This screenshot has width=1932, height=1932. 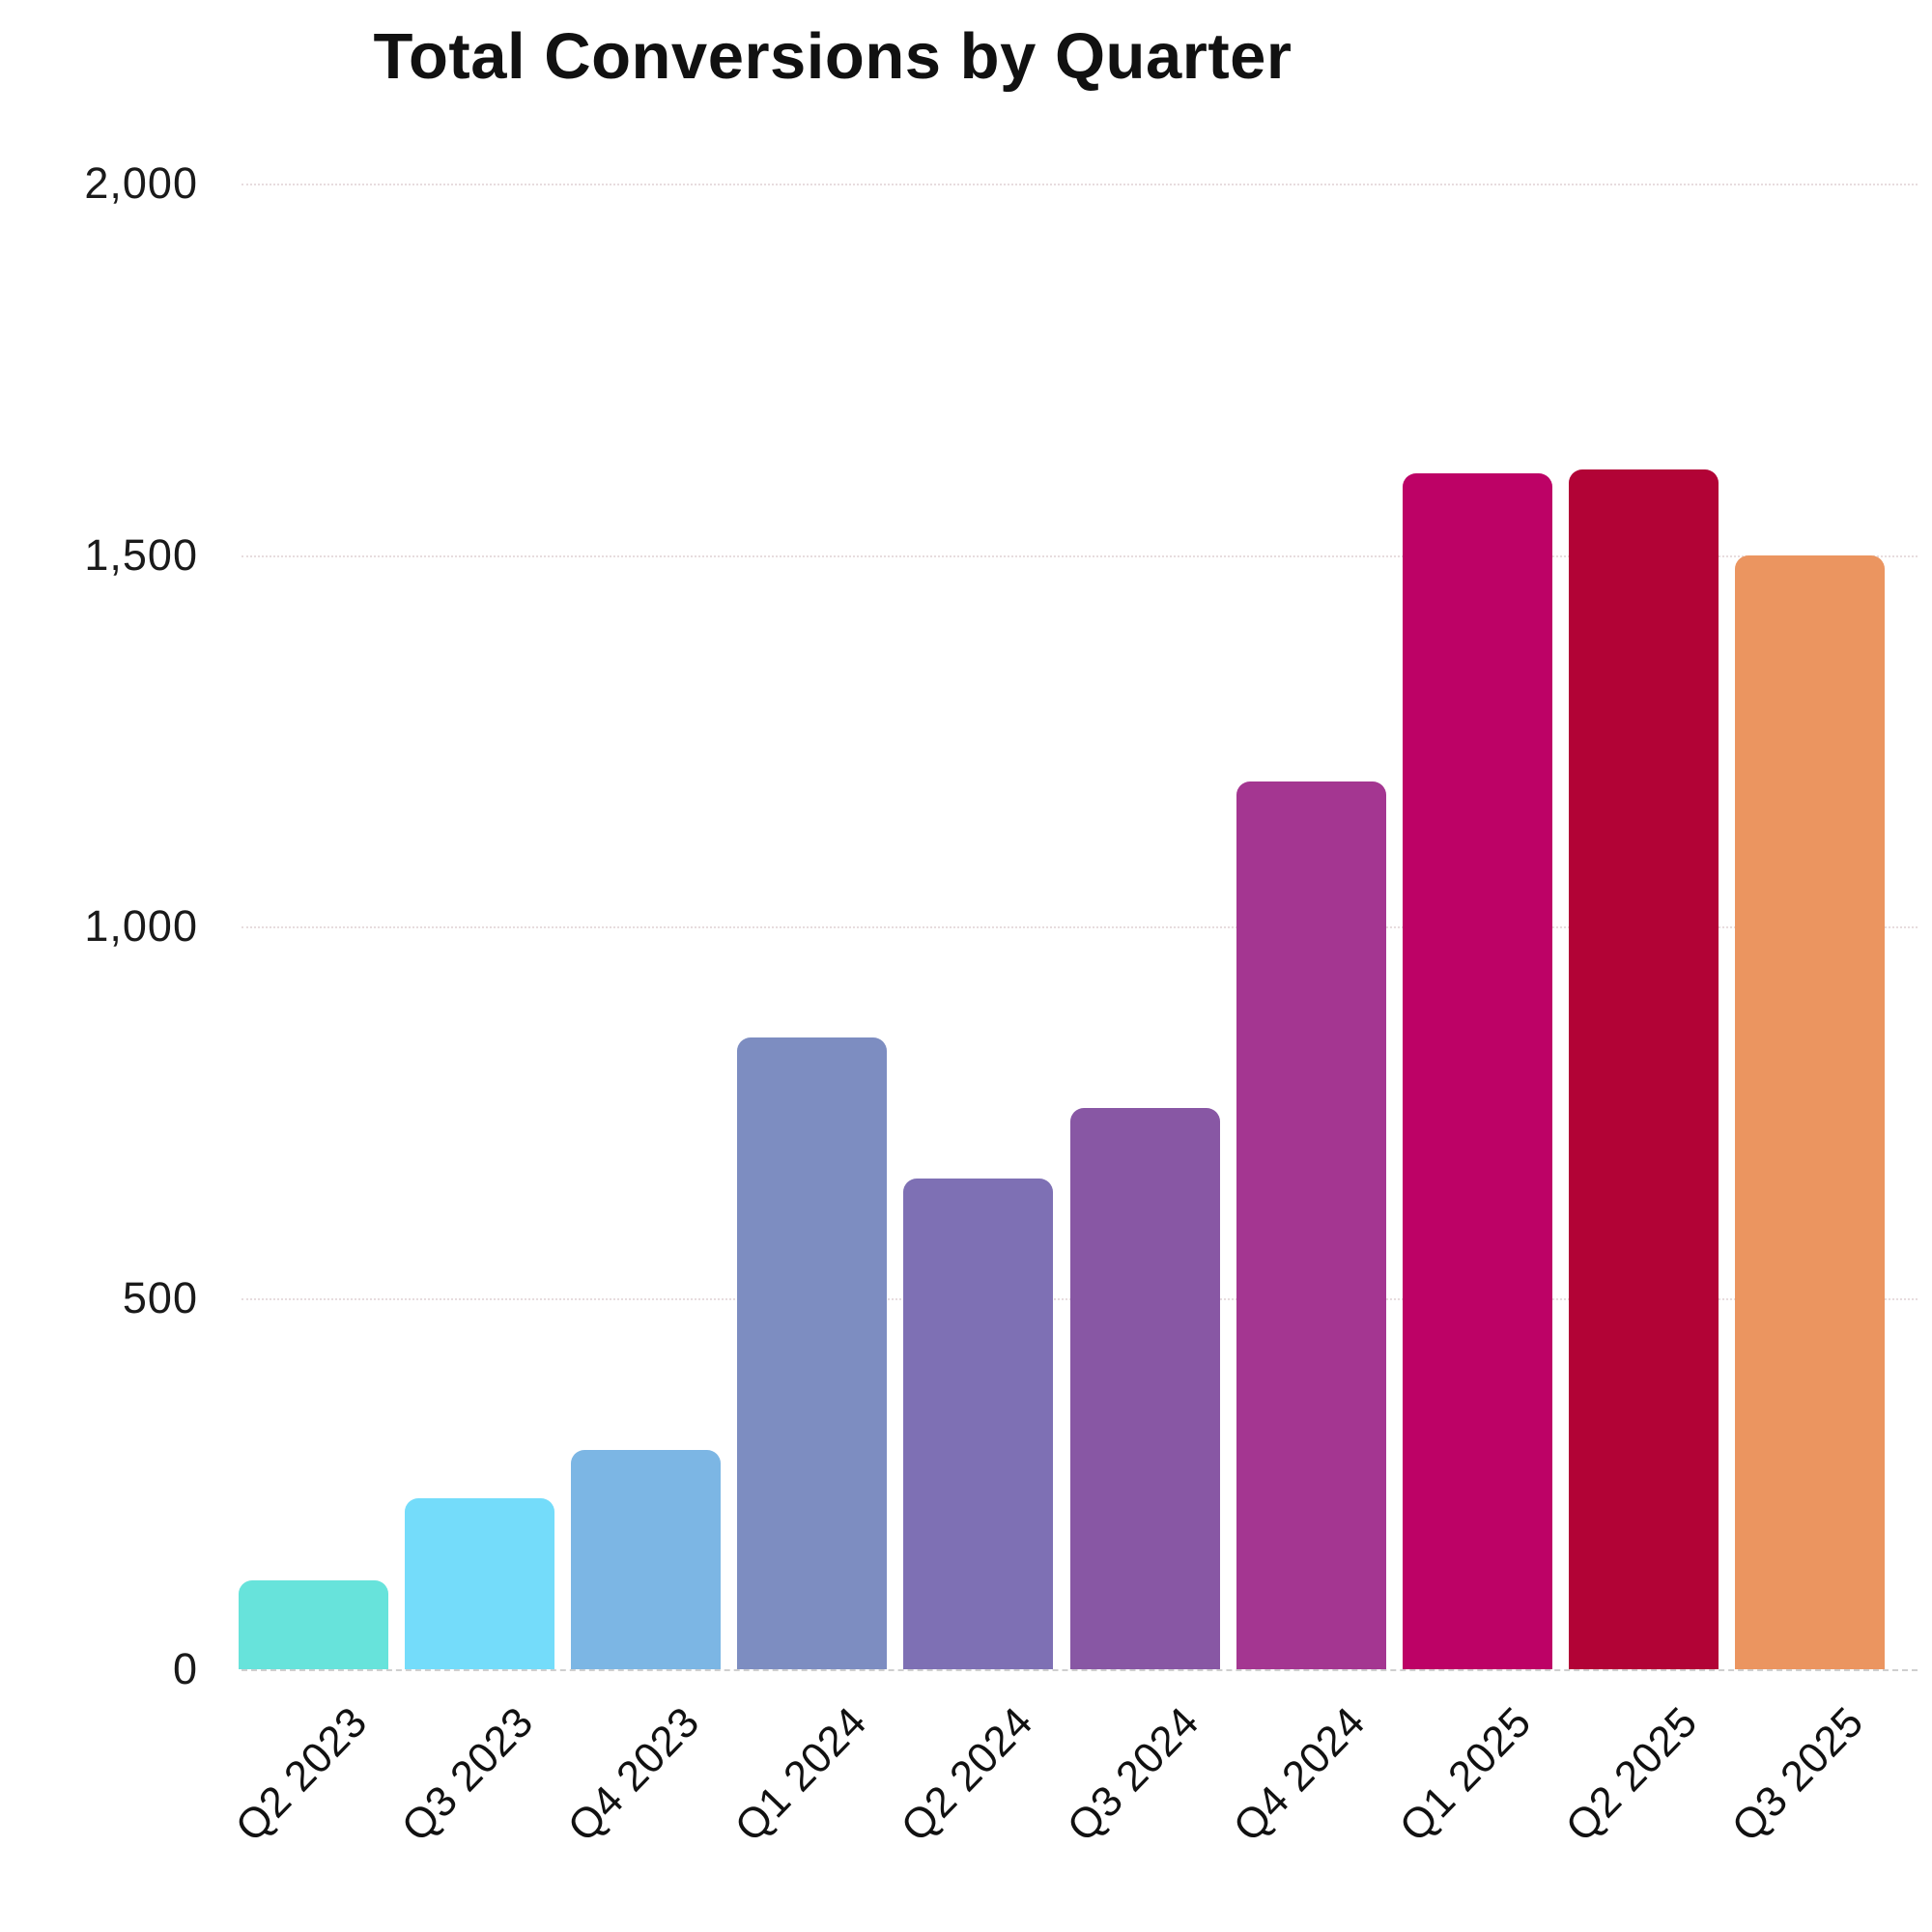 I want to click on bar-q3-2024, so click(x=1144, y=1388).